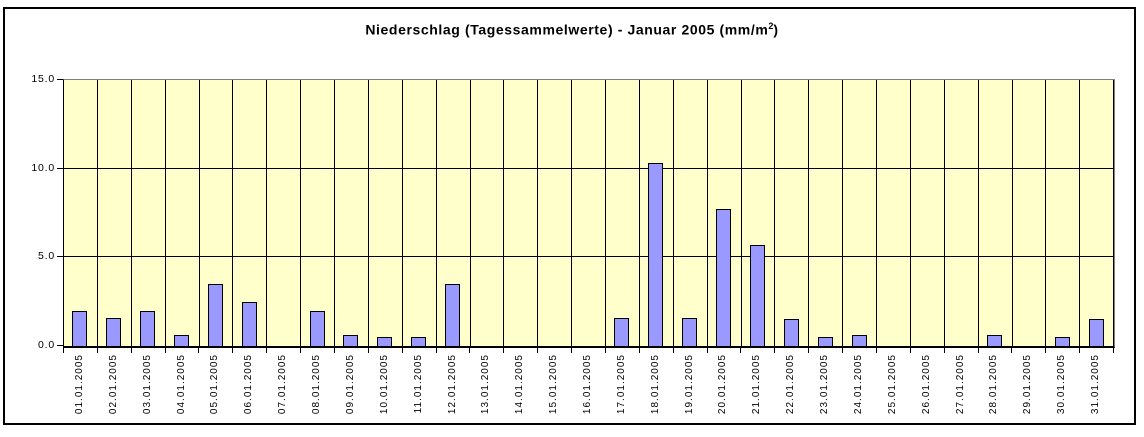 This screenshot has width=1144, height=437. What do you see at coordinates (689, 384) in the screenshot?
I see `x-axis-label: 19.01.2005` at bounding box center [689, 384].